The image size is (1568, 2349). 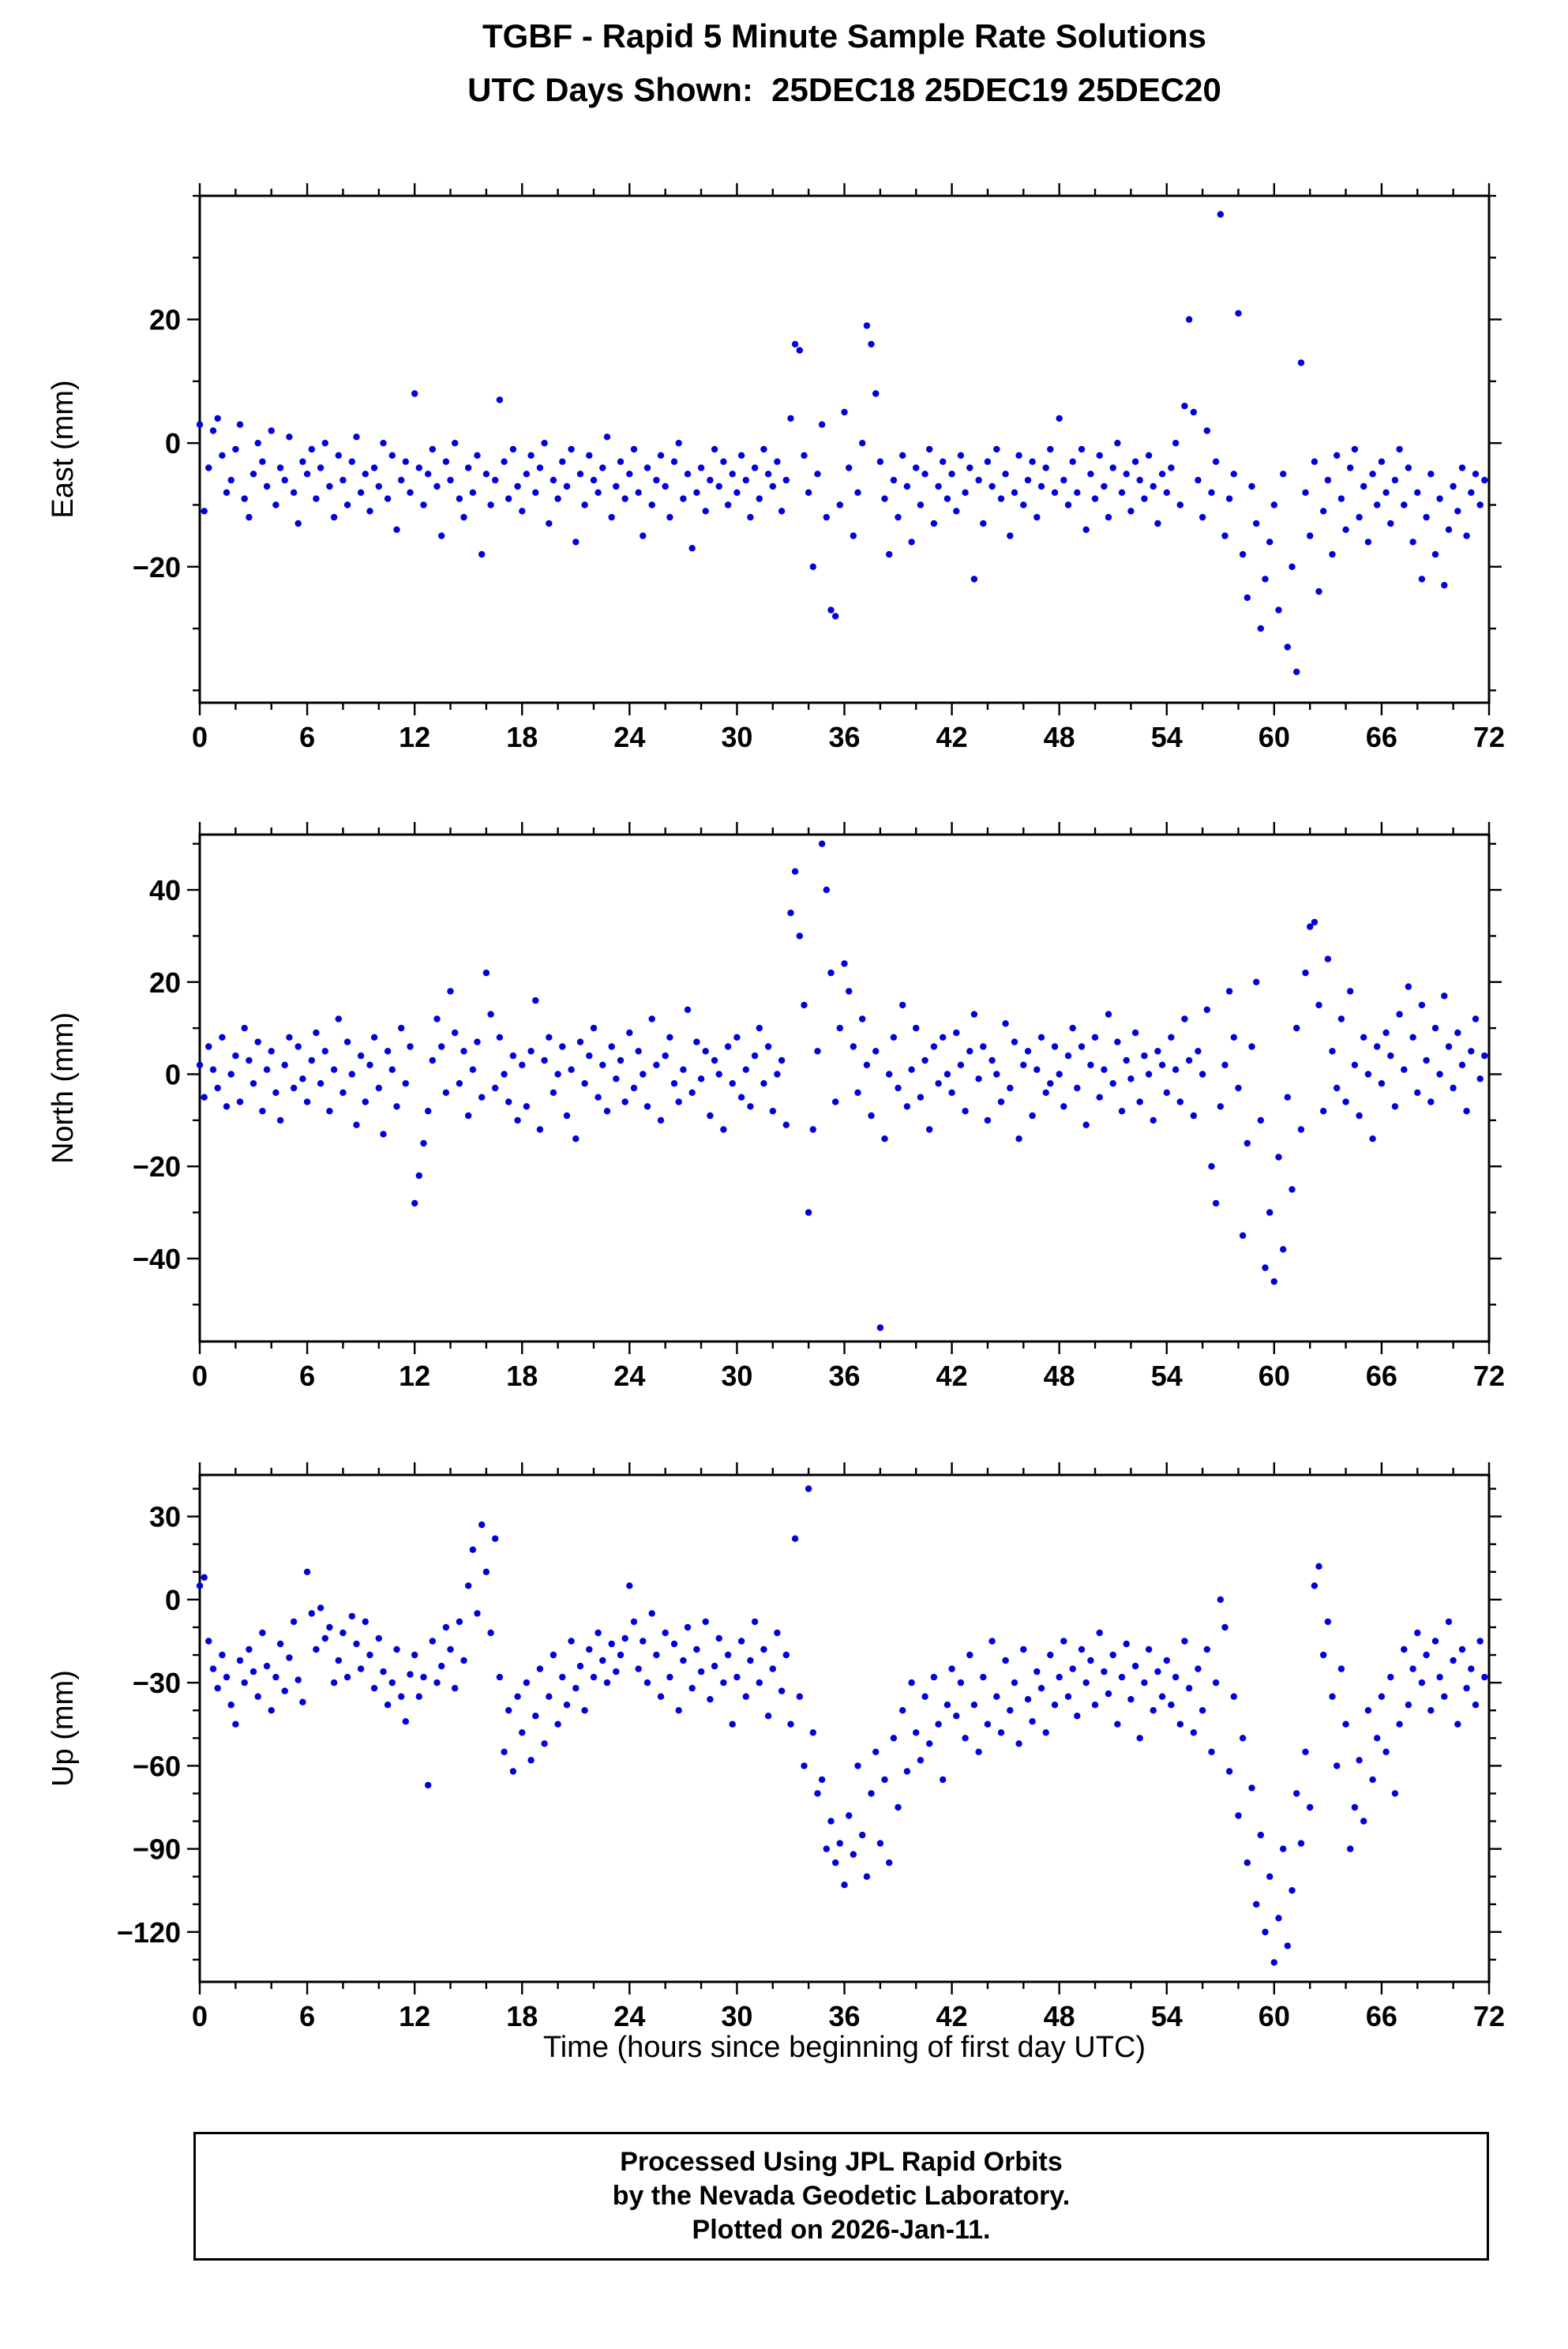 I want to click on svg-text: 40, so click(x=165, y=890).